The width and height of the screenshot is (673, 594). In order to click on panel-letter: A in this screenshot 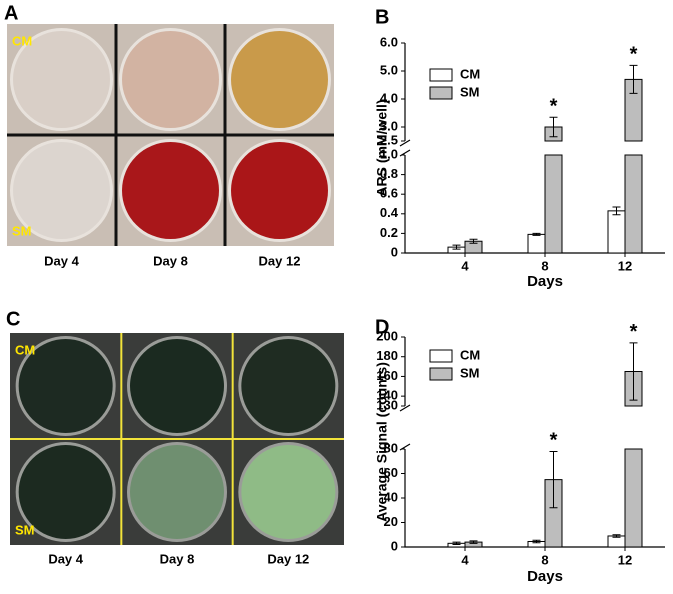, I will do `click(11, 13)`.